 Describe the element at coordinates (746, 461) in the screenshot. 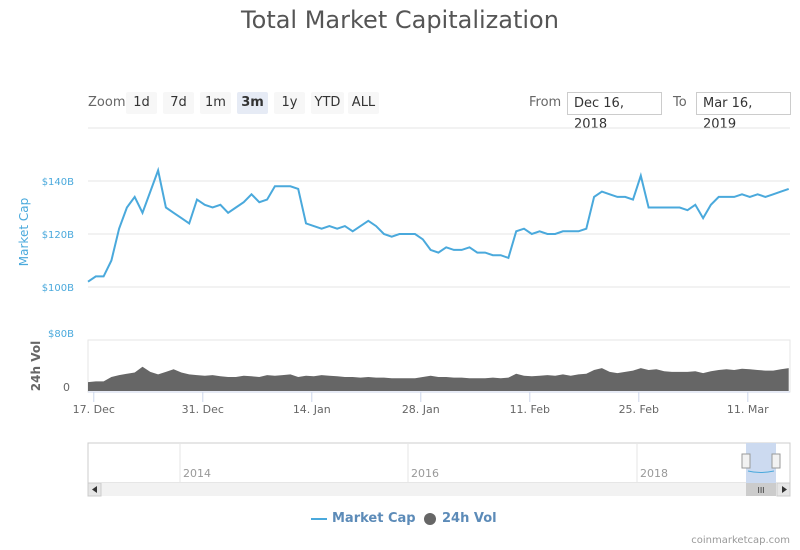

I see `navigator-handle-left` at that location.